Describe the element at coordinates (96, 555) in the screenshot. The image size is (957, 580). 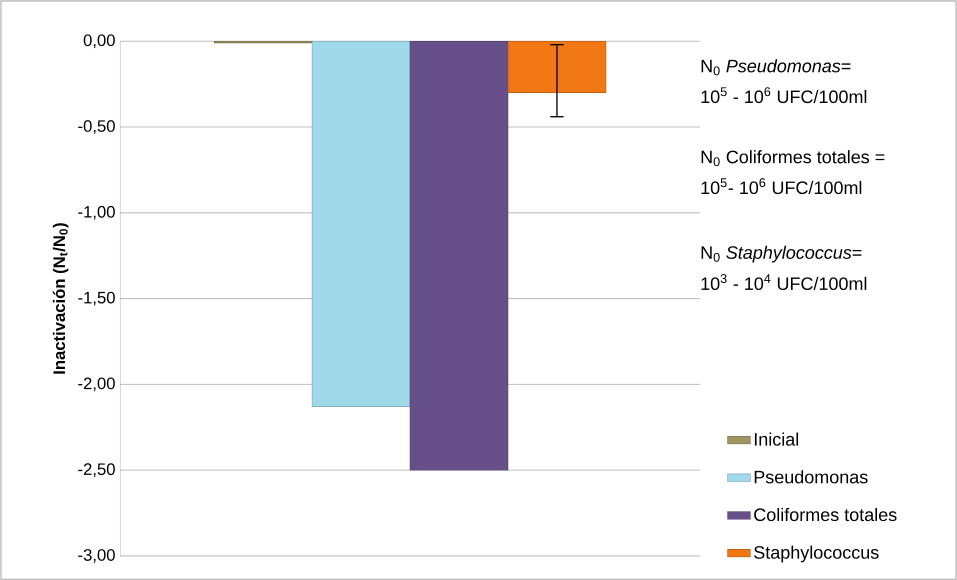
I see `y-tick-label: -3,00` at that location.